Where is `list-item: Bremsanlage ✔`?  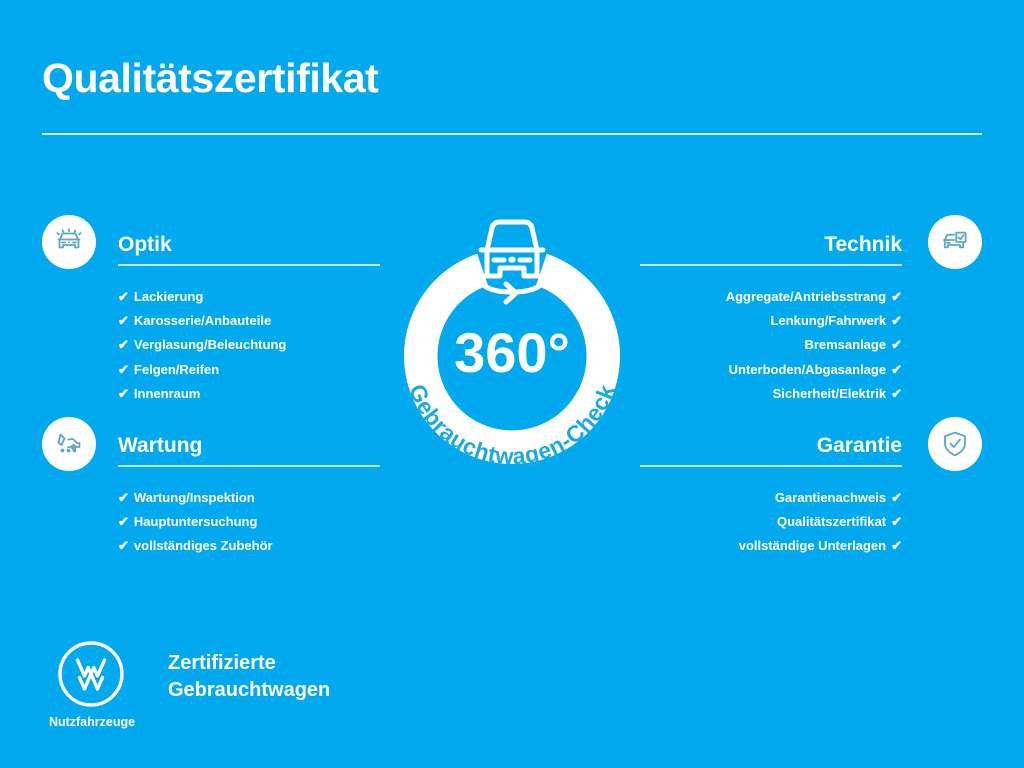 list-item: Bremsanlage ✔ is located at coordinates (771, 345).